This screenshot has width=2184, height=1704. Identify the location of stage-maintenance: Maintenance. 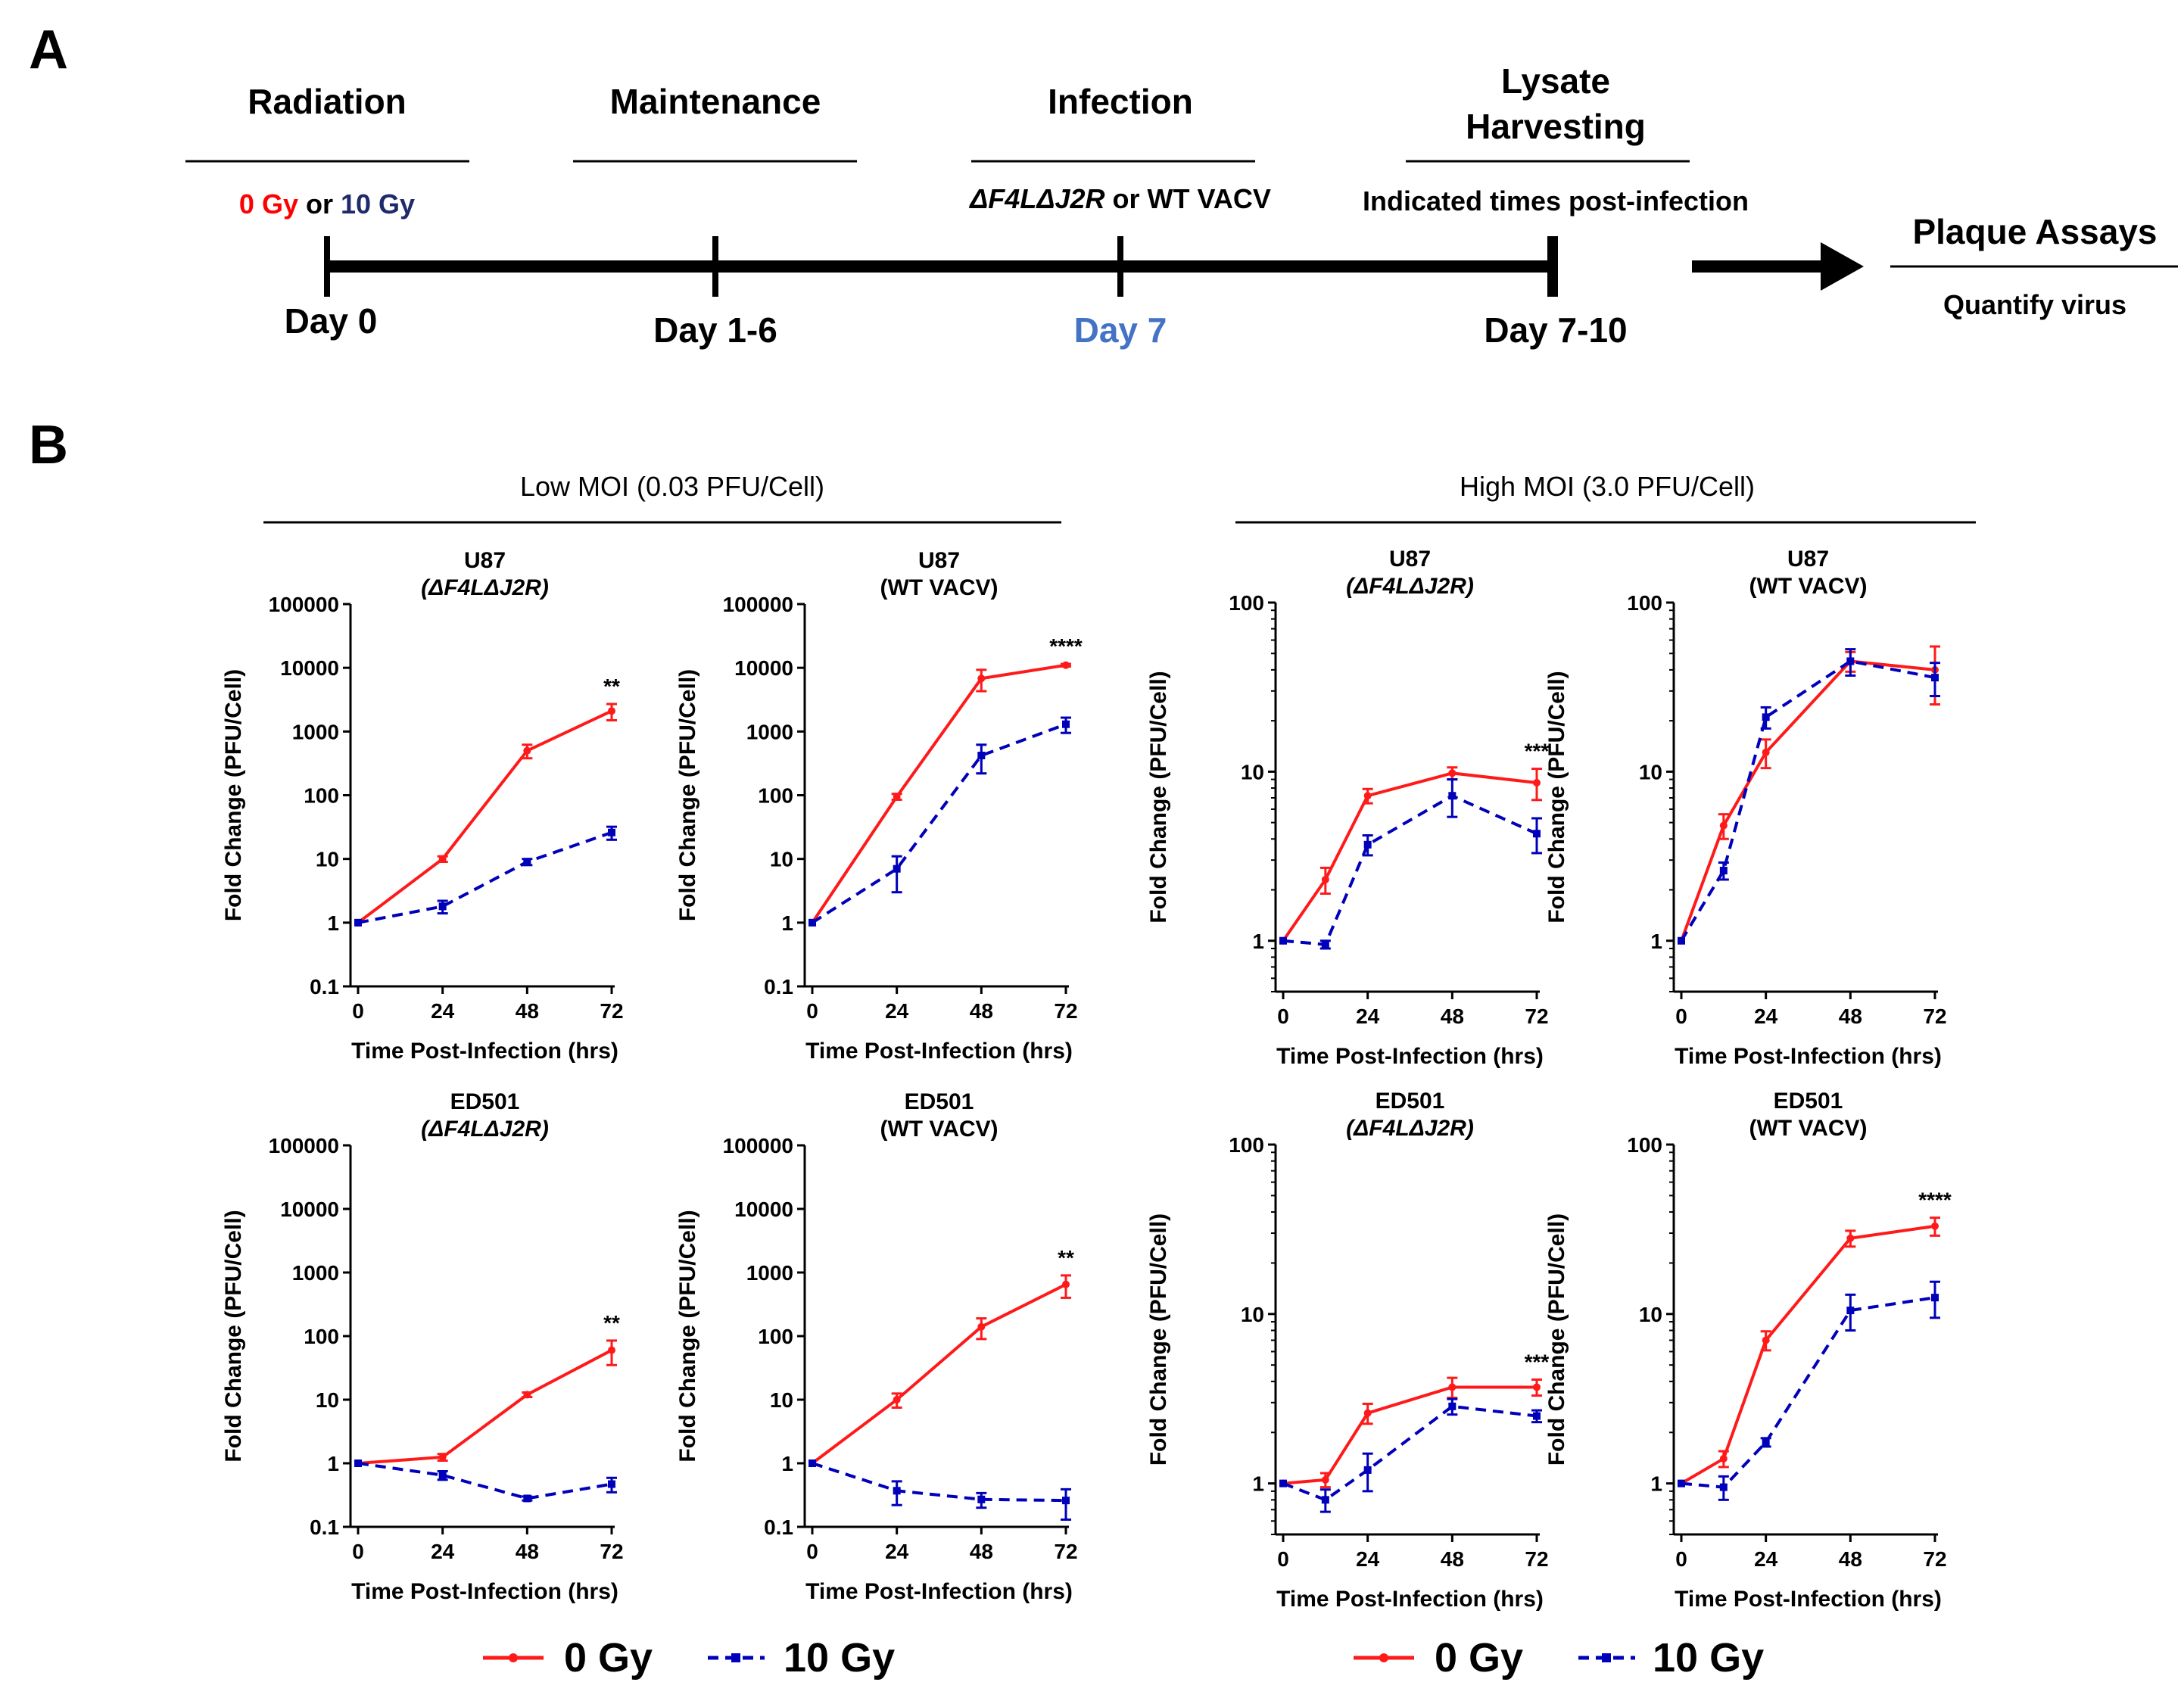
(715, 102).